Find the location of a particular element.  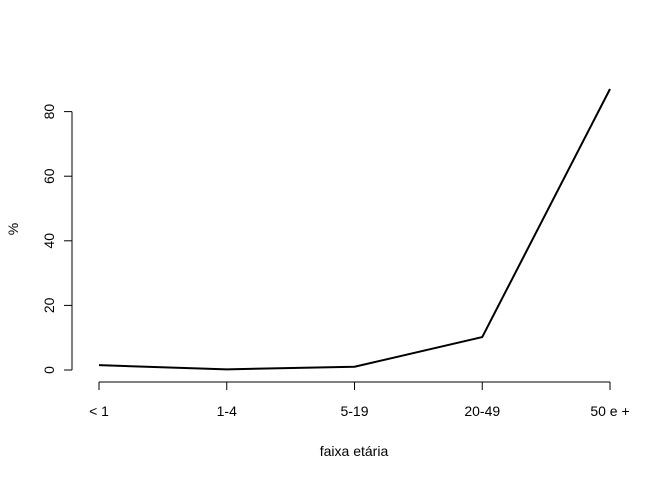

y-tick-label: 60 is located at coordinates (49, 176).